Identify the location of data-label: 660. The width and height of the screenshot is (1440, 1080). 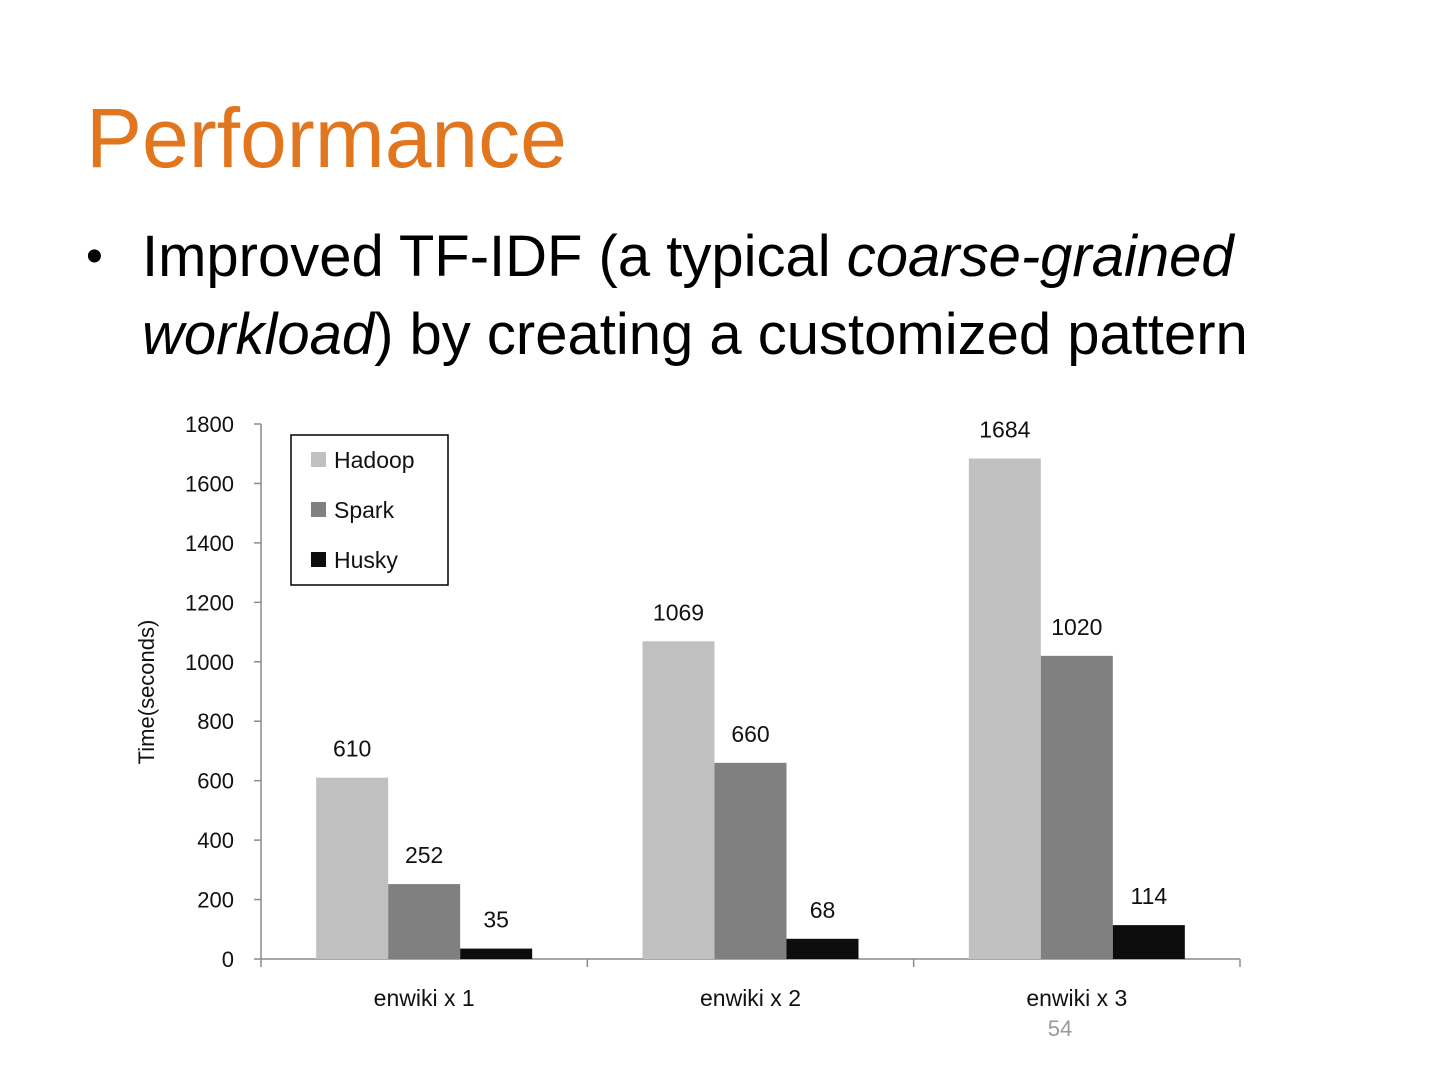
(750, 734).